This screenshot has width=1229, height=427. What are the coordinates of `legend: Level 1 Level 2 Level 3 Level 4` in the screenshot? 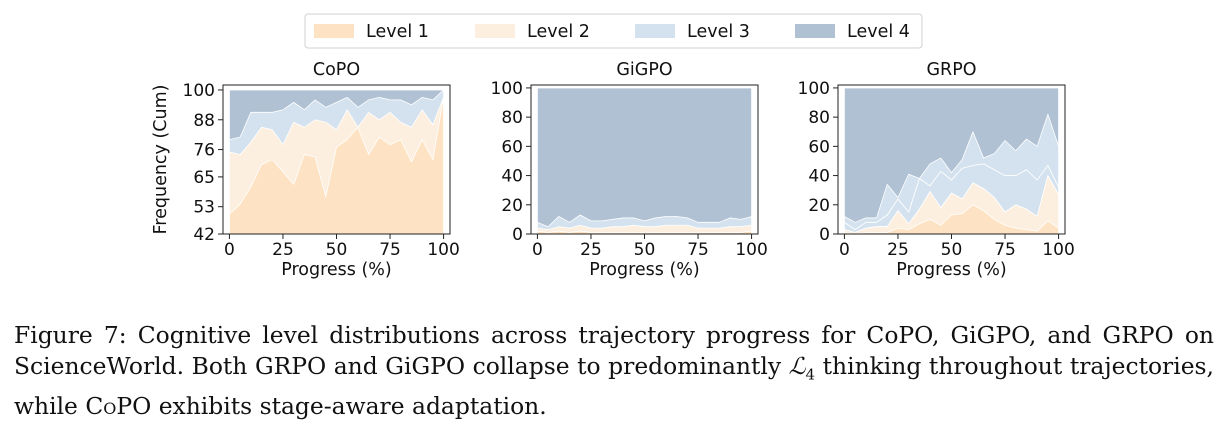 It's located at (613, 31).